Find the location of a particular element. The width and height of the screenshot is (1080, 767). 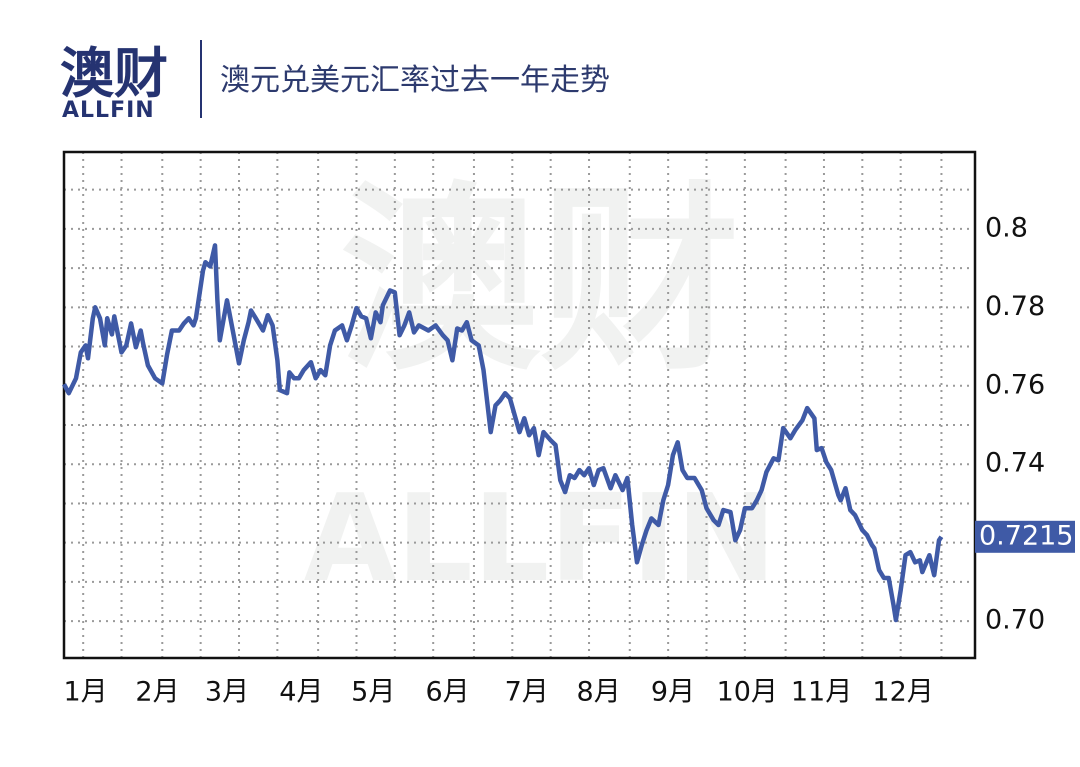

x-tick-label: 5月 is located at coordinates (373, 692).